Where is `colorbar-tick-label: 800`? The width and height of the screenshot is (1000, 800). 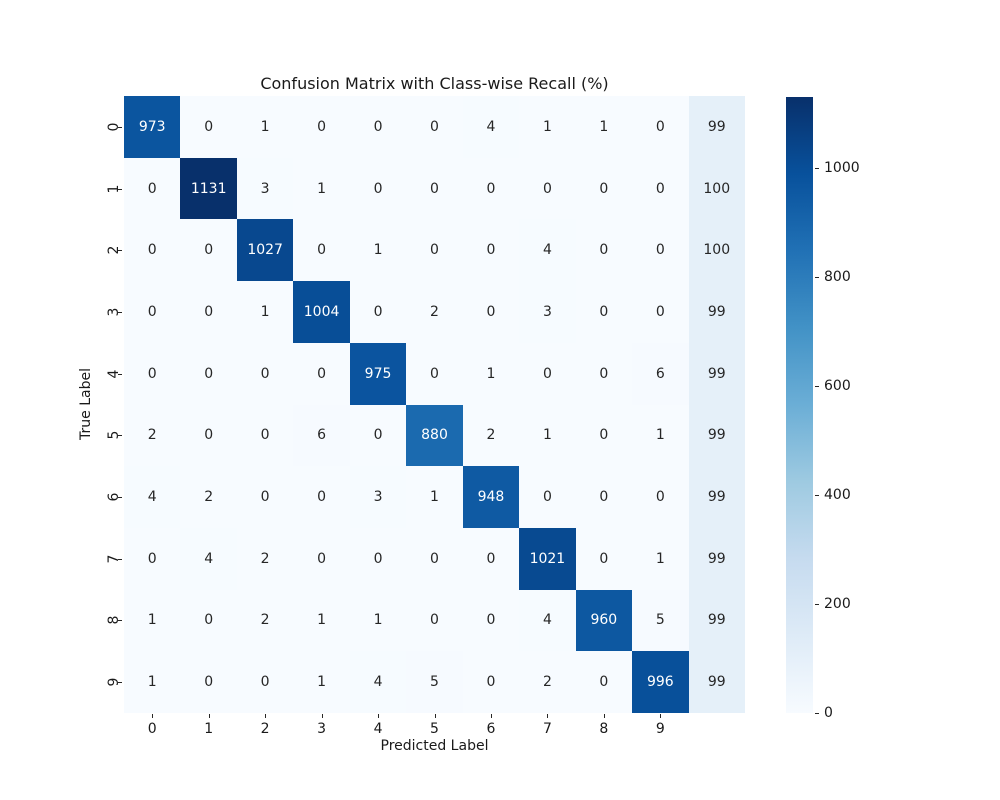
colorbar-tick-label: 800 is located at coordinates (837, 277).